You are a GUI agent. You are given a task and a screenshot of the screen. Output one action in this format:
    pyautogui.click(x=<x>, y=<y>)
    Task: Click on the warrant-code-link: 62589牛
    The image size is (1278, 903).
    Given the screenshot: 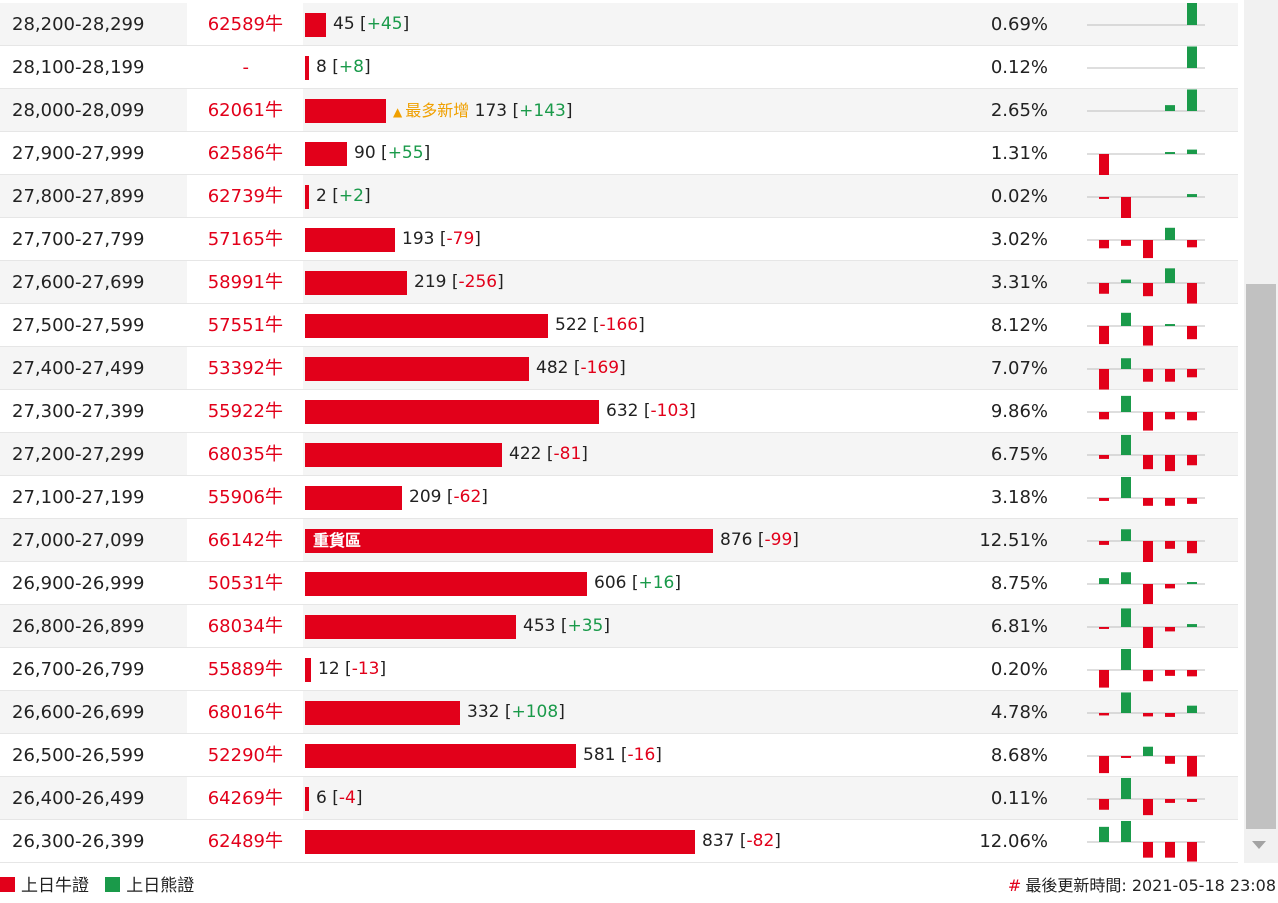 What is the action you would take?
    pyautogui.click(x=245, y=24)
    